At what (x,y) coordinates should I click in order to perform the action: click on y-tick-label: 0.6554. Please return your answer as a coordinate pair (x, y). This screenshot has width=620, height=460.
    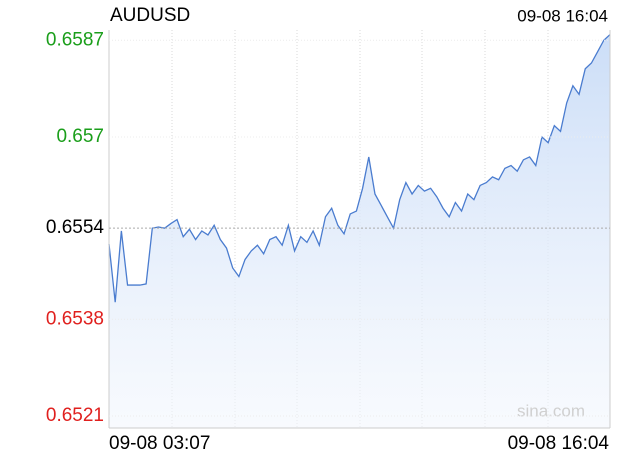
    Looking at the image, I should click on (75, 227).